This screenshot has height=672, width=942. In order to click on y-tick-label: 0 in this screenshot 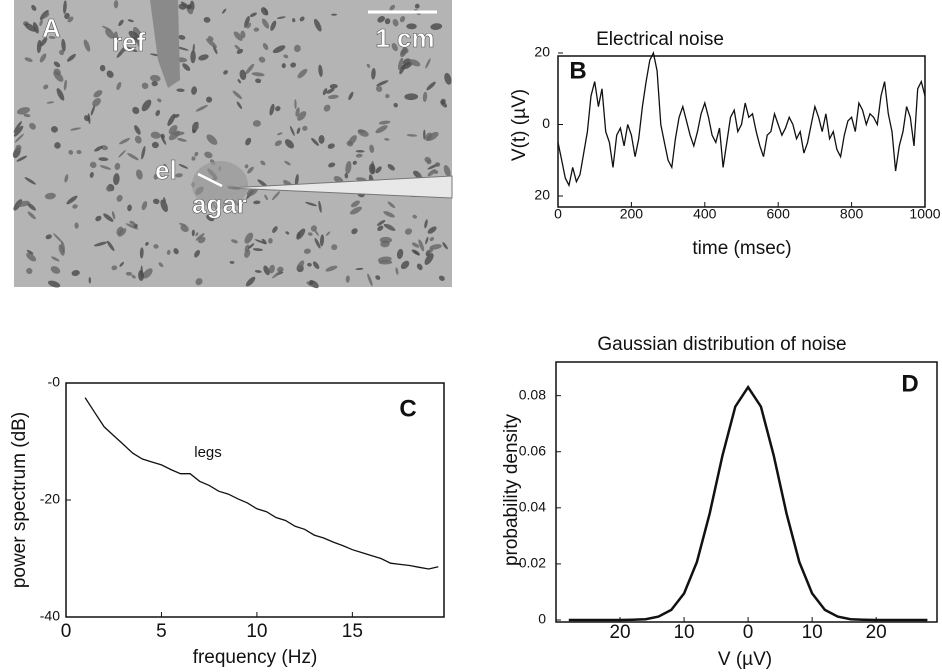, I will do `click(542, 619)`.